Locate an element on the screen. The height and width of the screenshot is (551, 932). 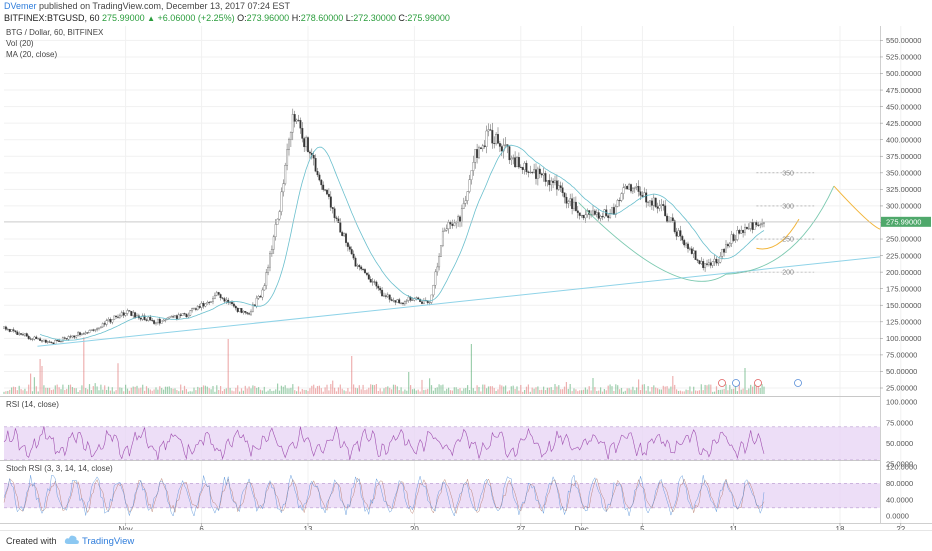
author-link: DVemer is located at coordinates (20, 6).